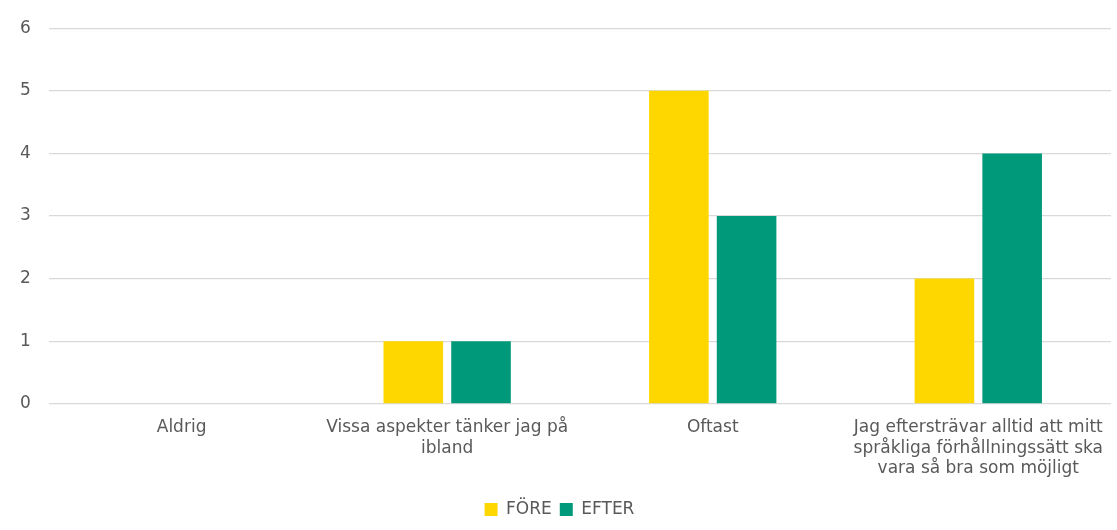 The image size is (1117, 530). I want to click on legend-label: FÖRE, so click(529, 507).